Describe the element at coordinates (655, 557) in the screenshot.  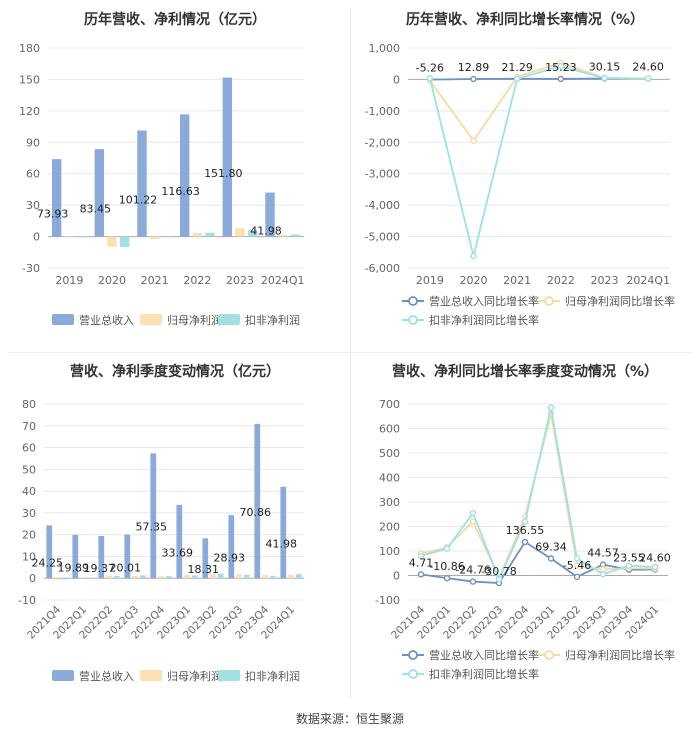
I see `line-data-label: 24.60` at that location.